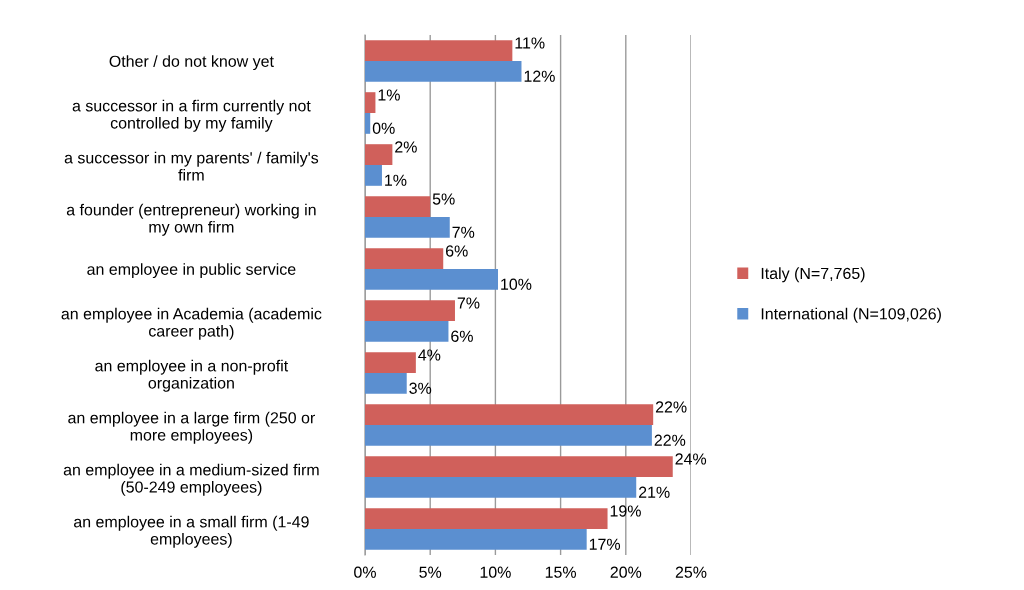 This screenshot has width=1024, height=590. What do you see at coordinates (429, 355) in the screenshot?
I see `data-label: 4%` at bounding box center [429, 355].